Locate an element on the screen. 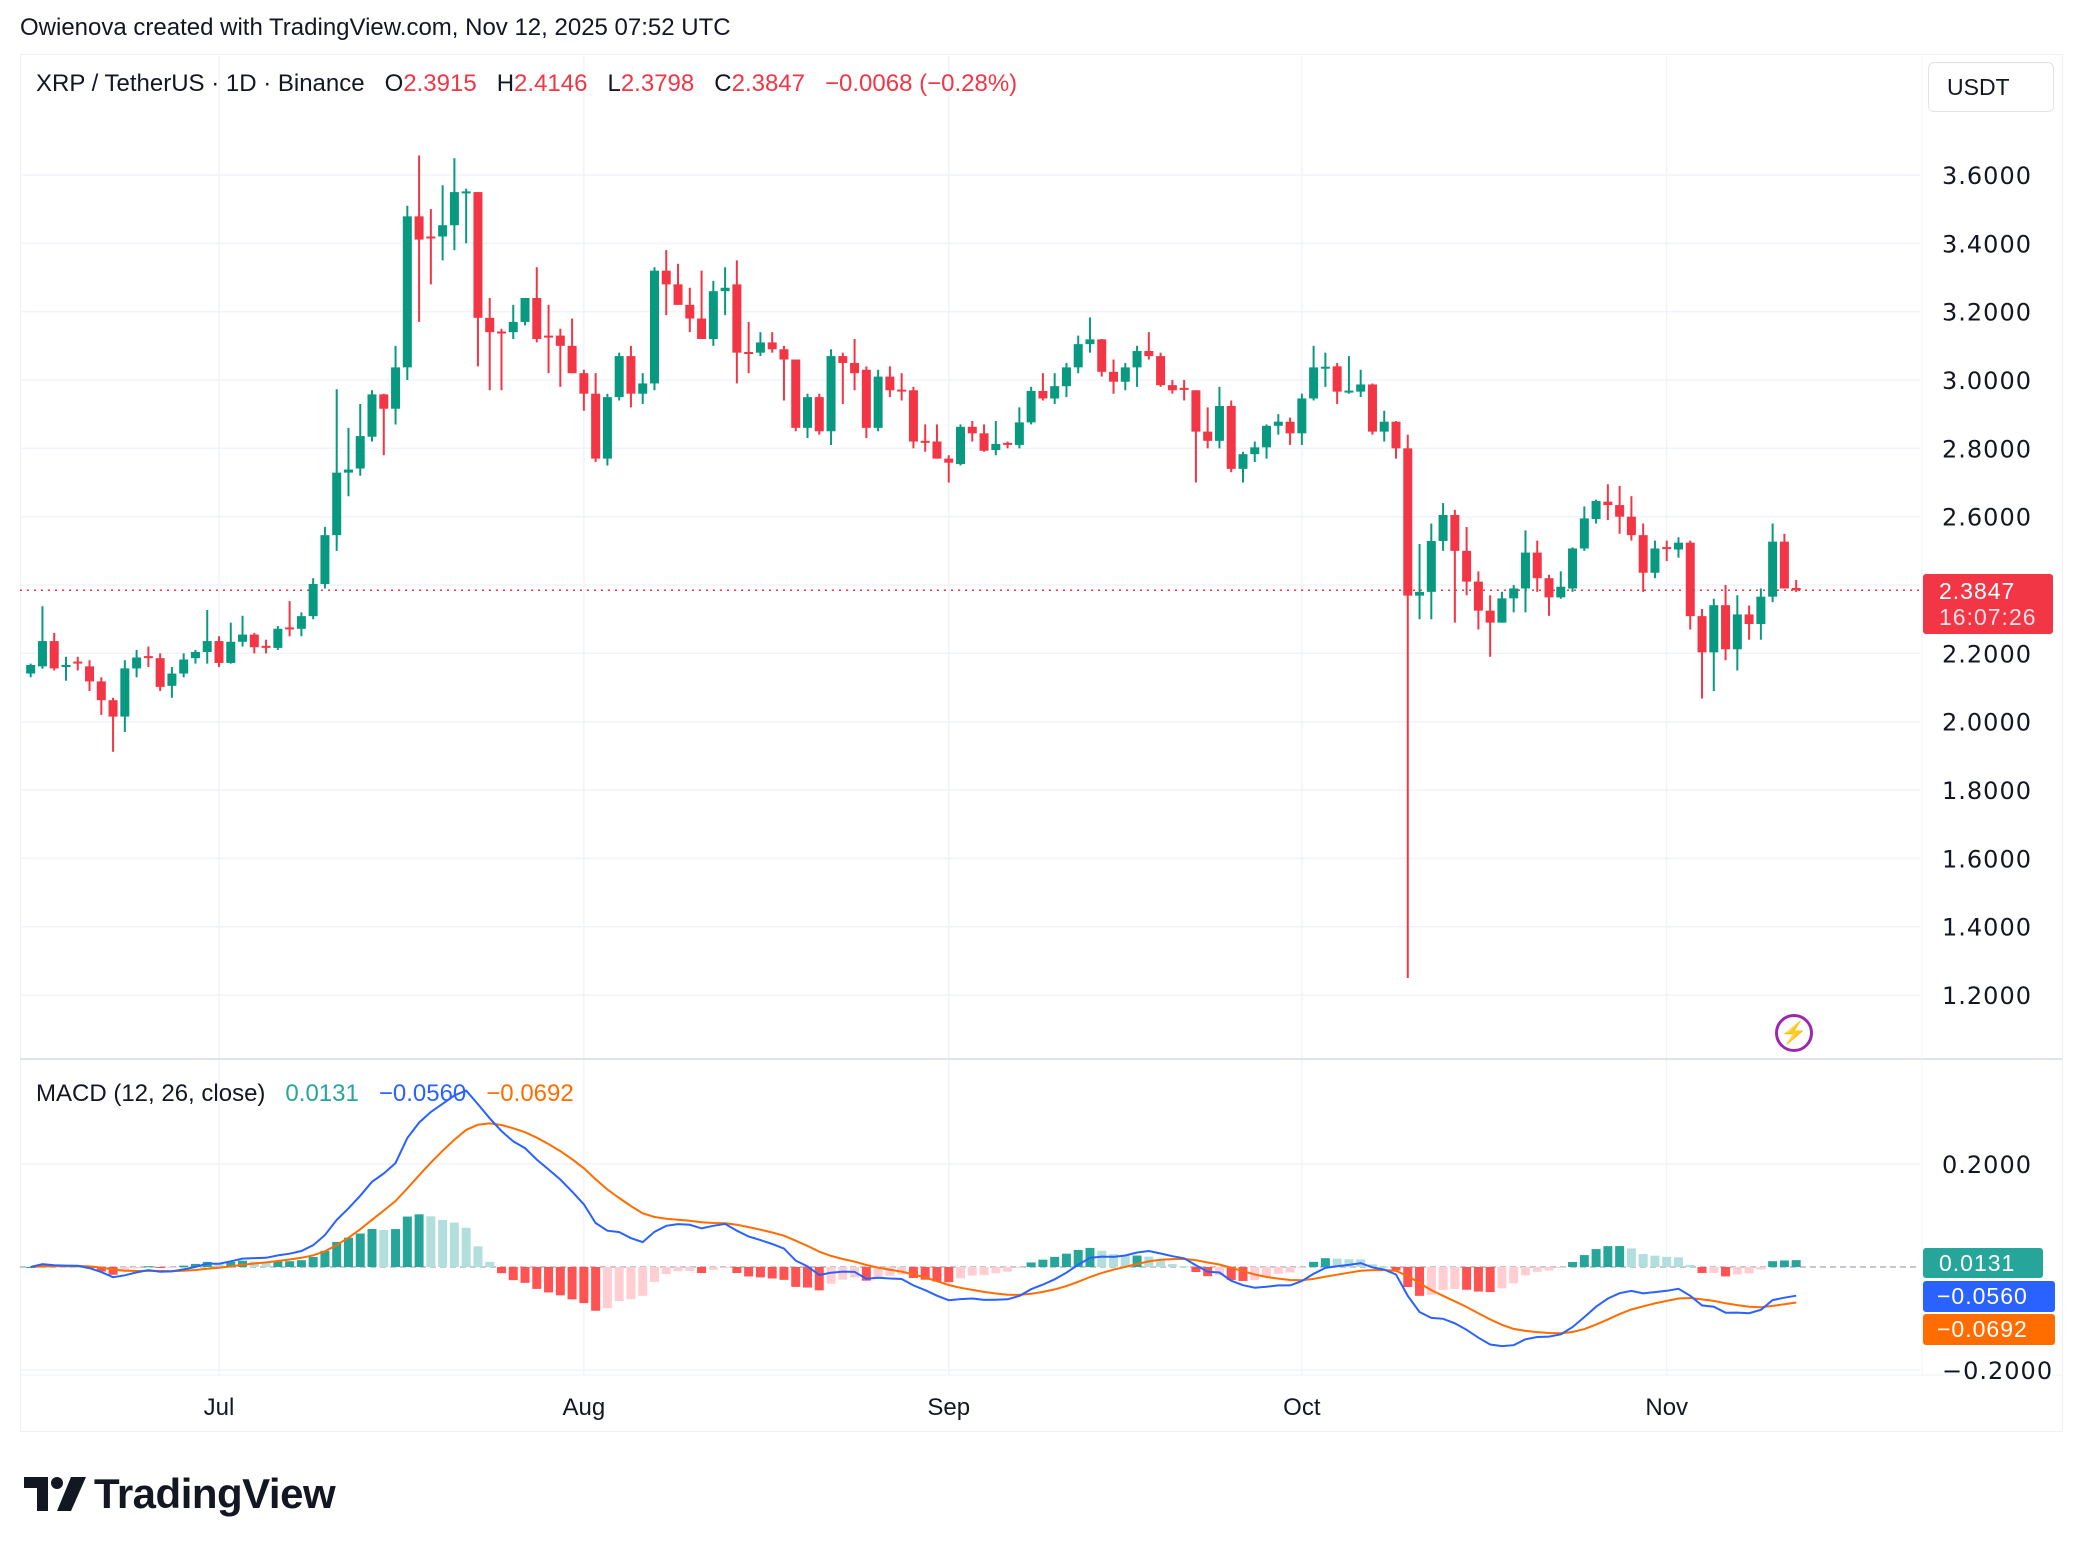  tradingview-logo: TradingView is located at coordinates (180, 1494).